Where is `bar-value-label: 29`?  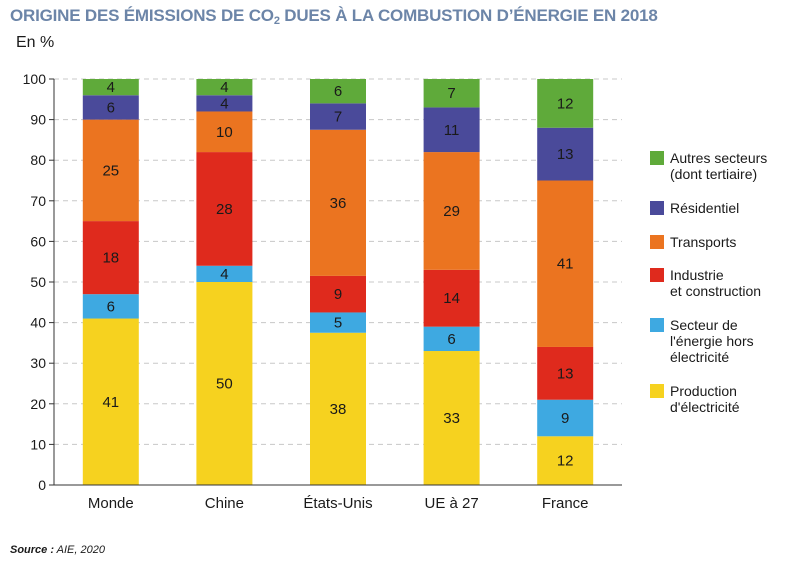
bar-value-label: 29 is located at coordinates (451, 211).